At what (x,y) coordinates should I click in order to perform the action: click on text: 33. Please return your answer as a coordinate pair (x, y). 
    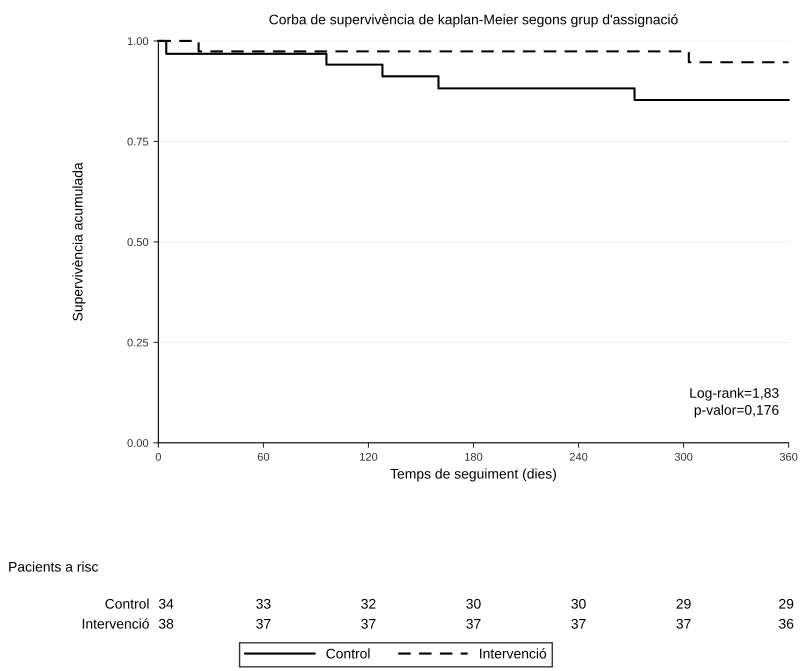
    Looking at the image, I should click on (263, 603).